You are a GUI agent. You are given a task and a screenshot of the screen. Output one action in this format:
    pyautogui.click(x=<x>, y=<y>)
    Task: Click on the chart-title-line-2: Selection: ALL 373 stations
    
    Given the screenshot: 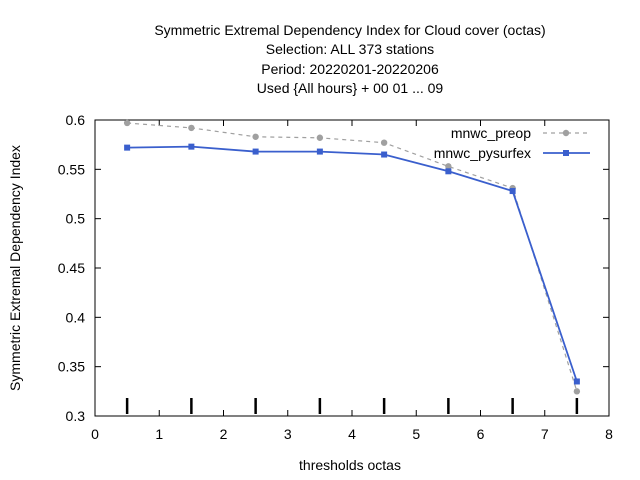 What is the action you would take?
    pyautogui.click(x=350, y=49)
    